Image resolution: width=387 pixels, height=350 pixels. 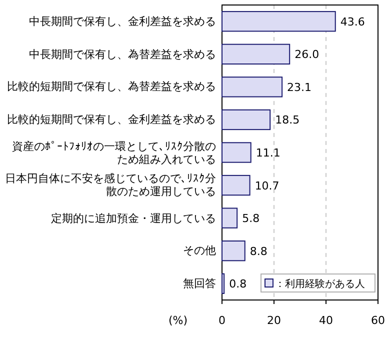 What do you see at coordinates (320, 284) in the screenshot?
I see `legend-label: ：利用経験がある人` at bounding box center [320, 284].